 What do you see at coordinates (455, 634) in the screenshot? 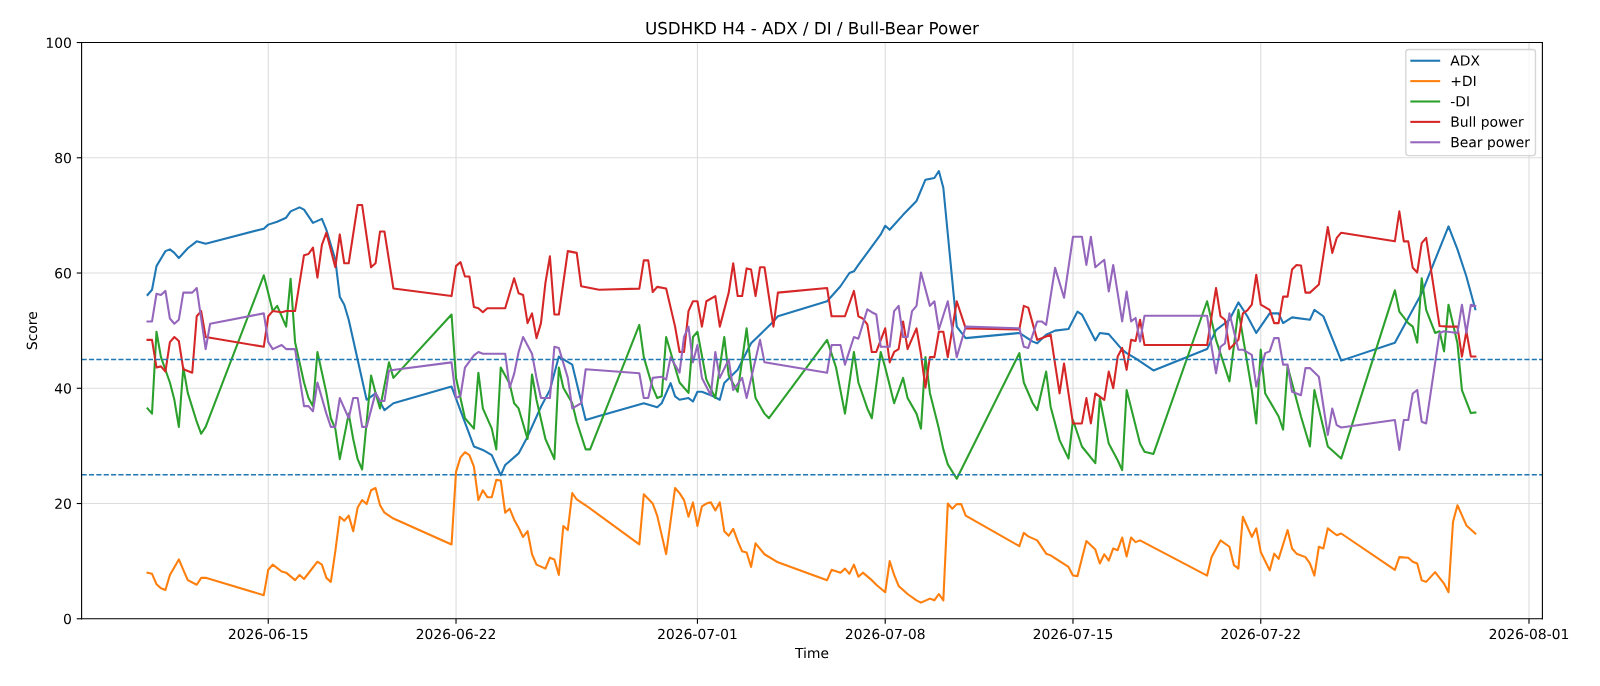
I see `x-tick-label: 2026-06-22` at bounding box center [455, 634].